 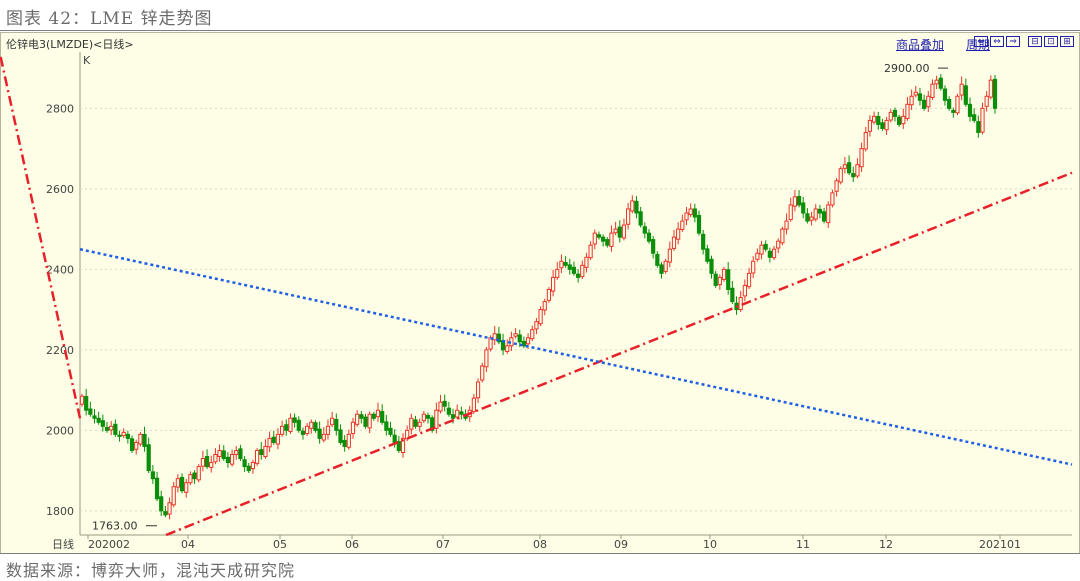 What do you see at coordinates (115, 526) in the screenshot?
I see `low-price-annotation: 1763.00` at bounding box center [115, 526].